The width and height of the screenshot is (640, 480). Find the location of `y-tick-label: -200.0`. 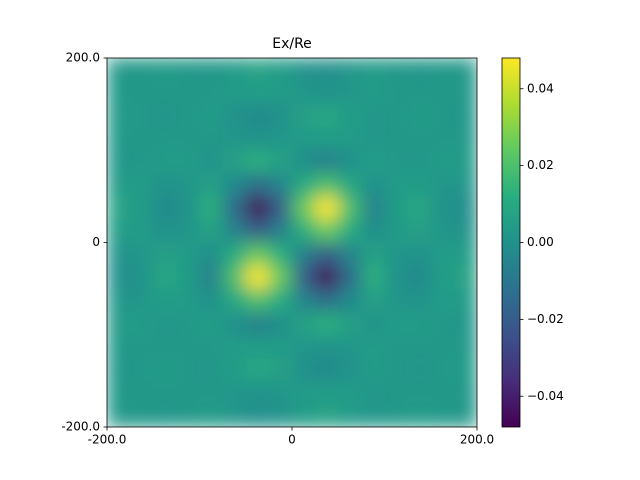

y-tick-label: -200.0 is located at coordinates (80, 427).